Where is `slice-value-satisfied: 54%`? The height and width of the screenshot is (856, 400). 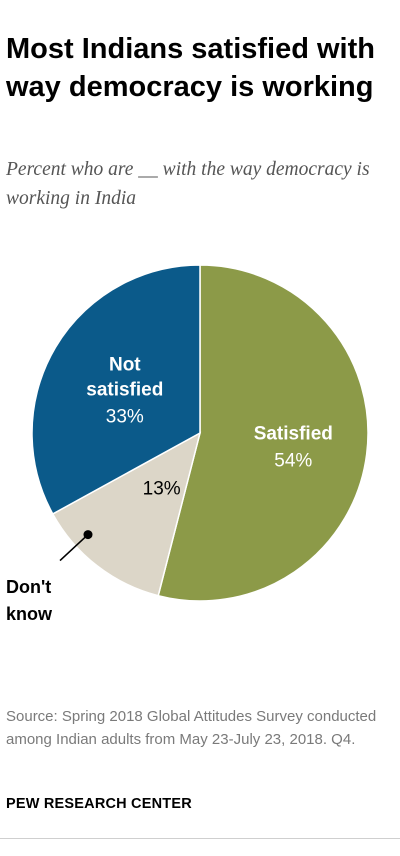 slice-value-satisfied: 54% is located at coordinates (293, 460).